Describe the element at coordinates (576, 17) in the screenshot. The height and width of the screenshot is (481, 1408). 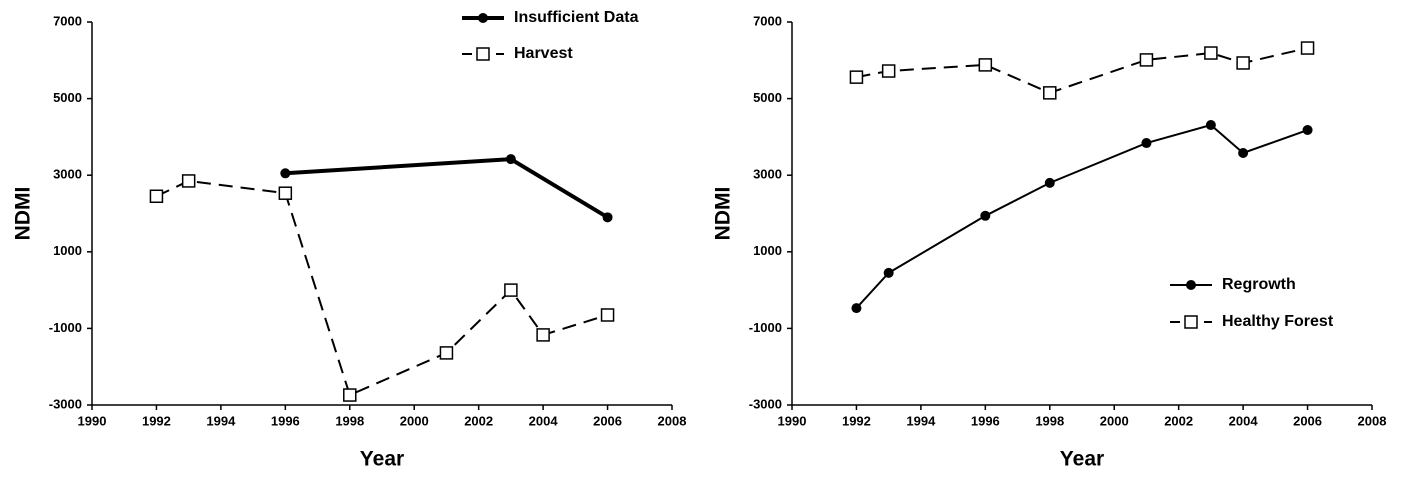
I see `legend-label: Insufficient Data` at that location.